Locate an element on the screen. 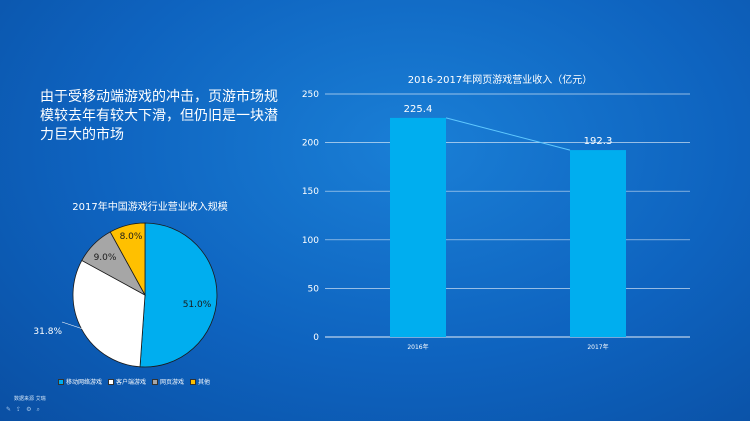 This screenshot has width=750, height=421. legend-swatch-mobile is located at coordinates (61, 381).